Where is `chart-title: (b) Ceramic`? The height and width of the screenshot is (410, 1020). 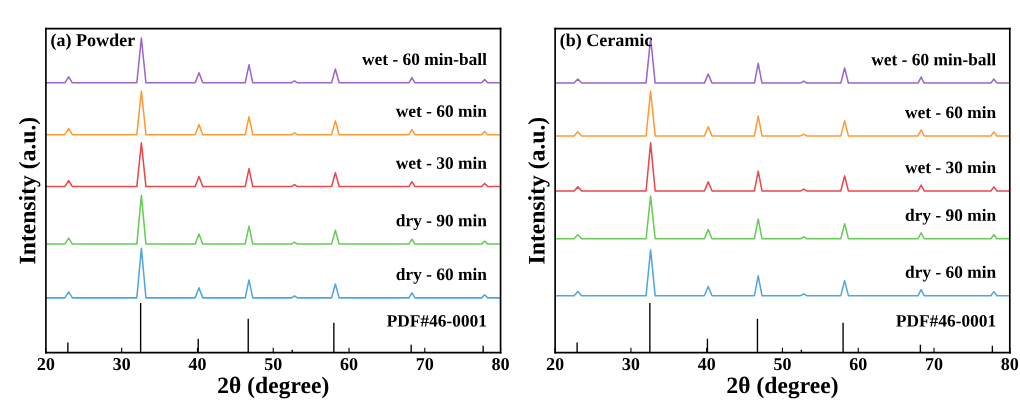
chart-title: (b) Ceramic is located at coordinates (606, 41).